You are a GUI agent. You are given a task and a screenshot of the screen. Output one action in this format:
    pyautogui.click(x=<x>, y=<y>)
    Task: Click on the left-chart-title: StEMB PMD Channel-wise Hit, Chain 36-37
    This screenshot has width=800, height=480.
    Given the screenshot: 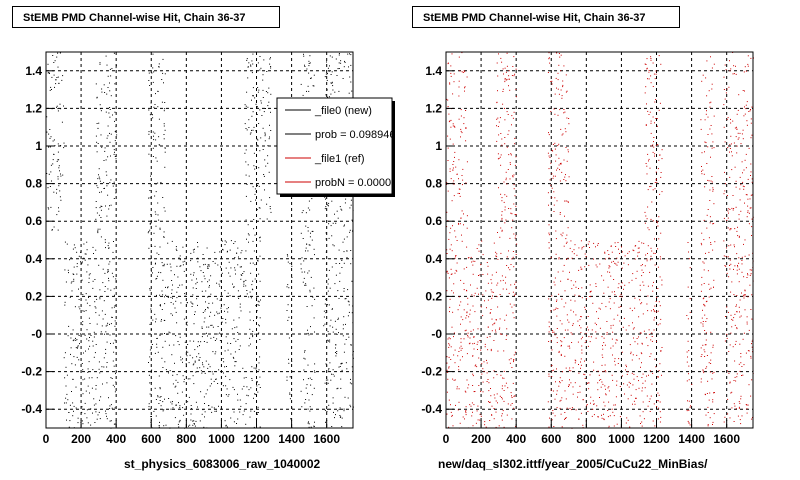 What is the action you would take?
    pyautogui.click(x=146, y=17)
    